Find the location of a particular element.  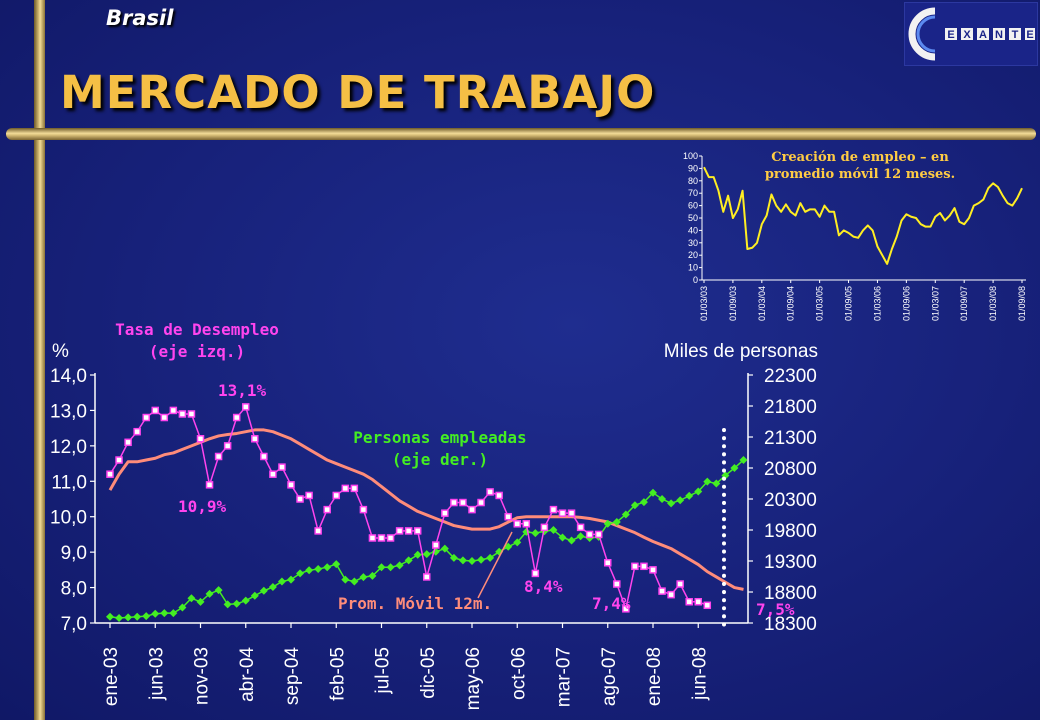

x-tick-label: feb-05 is located at coordinates (337, 674).